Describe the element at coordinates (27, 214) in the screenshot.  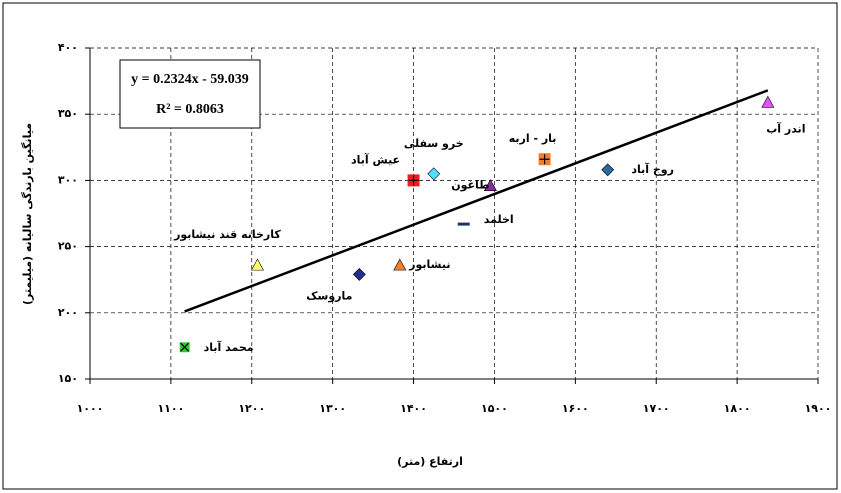
I see `y-axis-label: میانگین بارندگی سالیانه (میلیمتر)` at that location.